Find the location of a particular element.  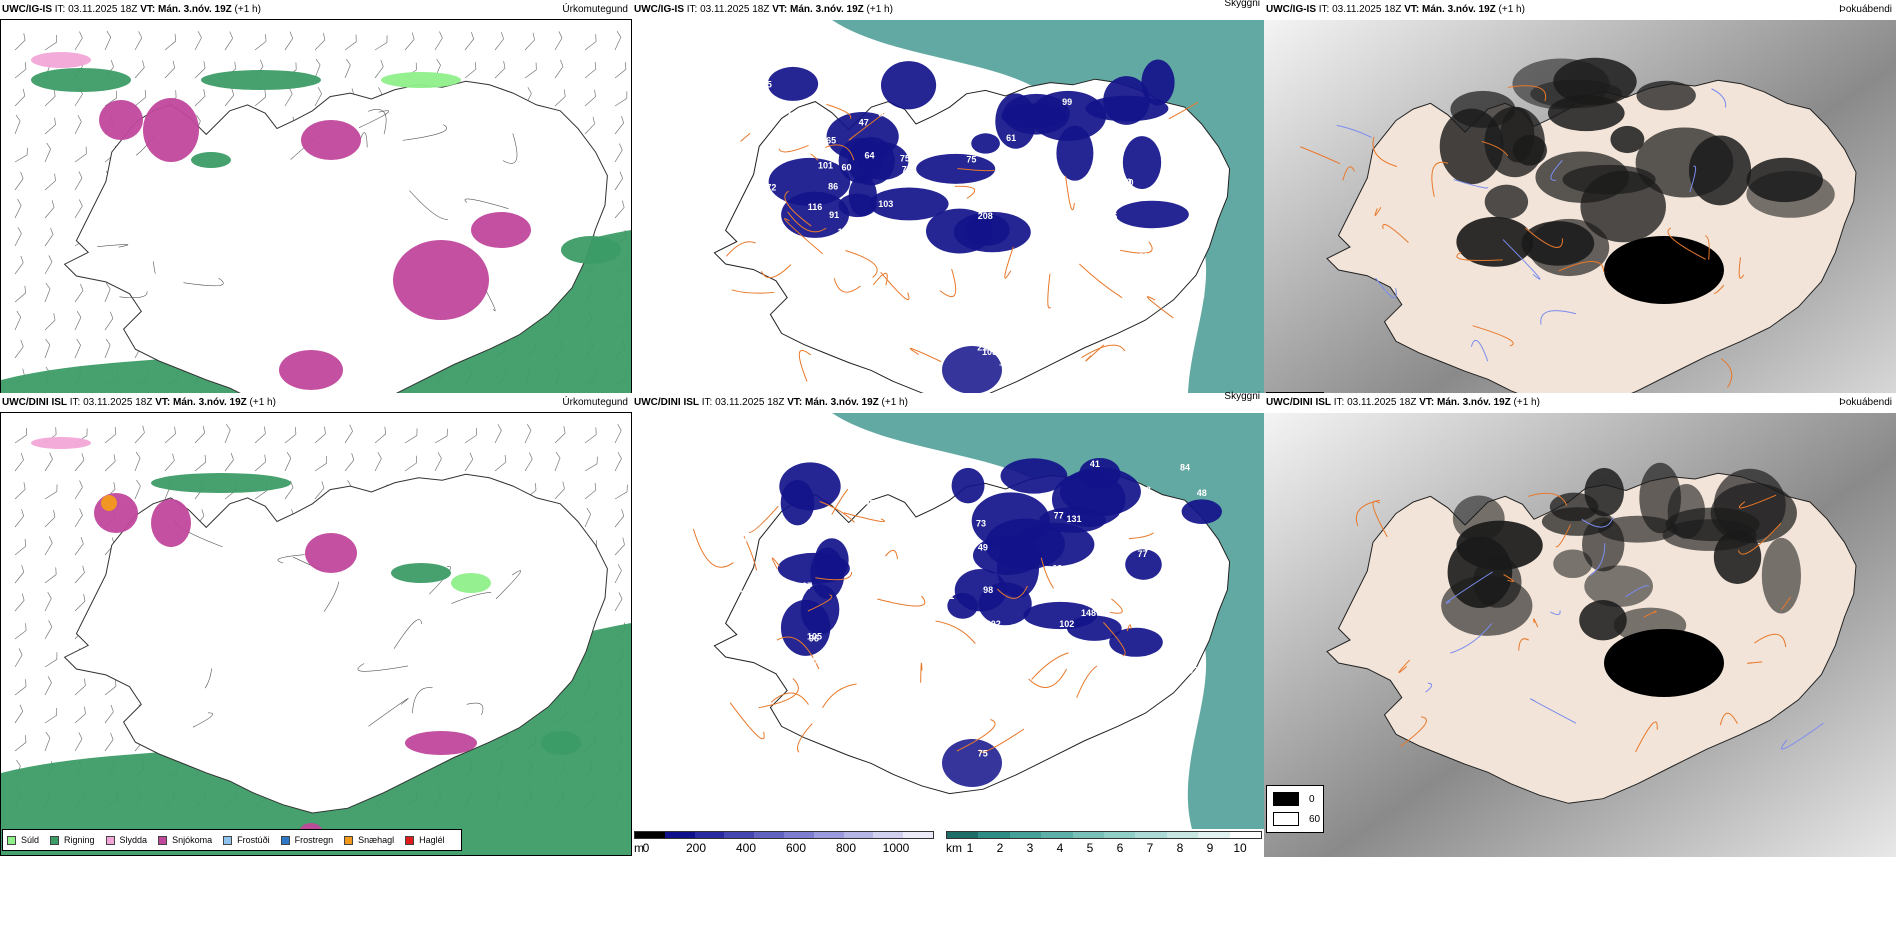

cloud-height-label: 148 is located at coordinates (1088, 613).